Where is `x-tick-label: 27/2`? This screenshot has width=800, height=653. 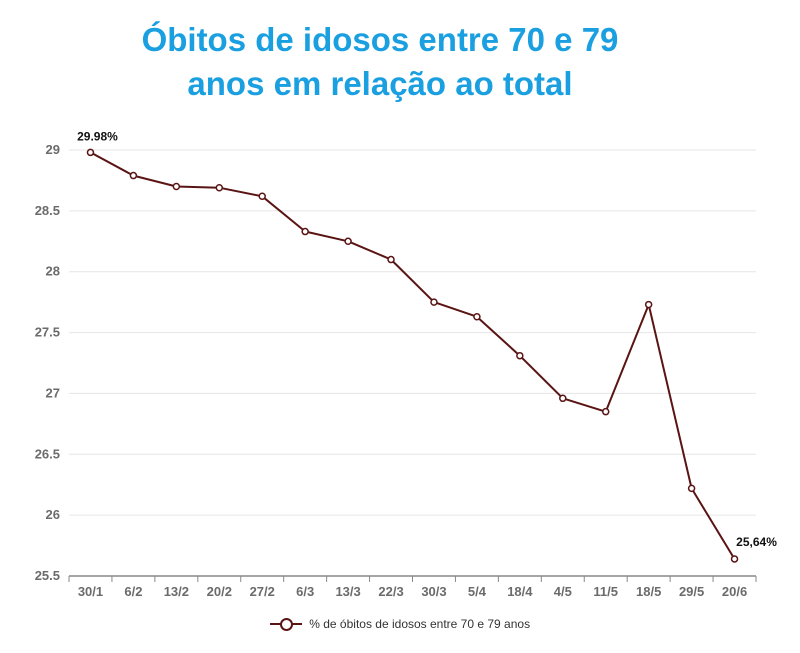
x-tick-label: 27/2 is located at coordinates (262, 591).